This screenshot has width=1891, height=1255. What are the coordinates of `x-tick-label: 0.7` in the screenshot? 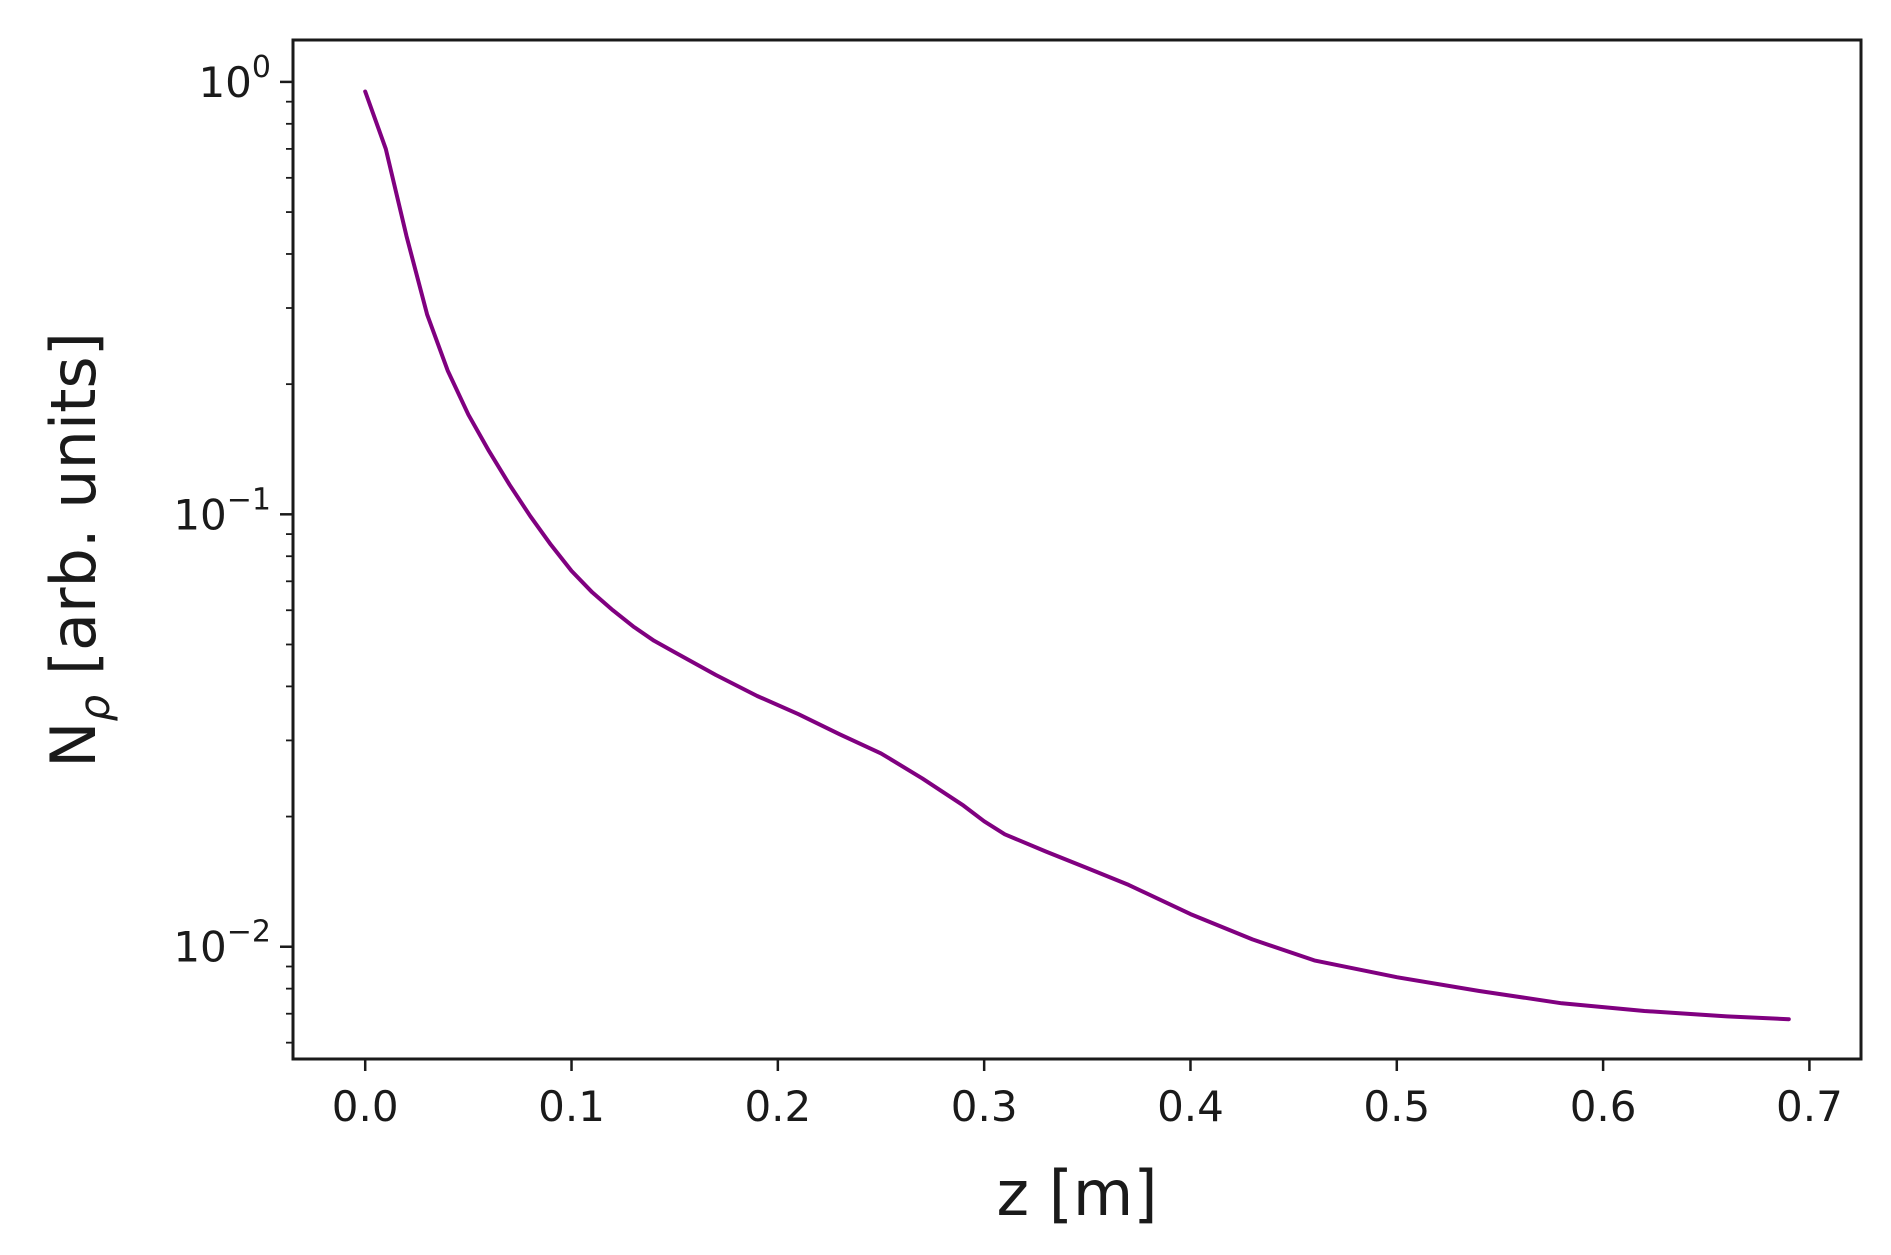 It's located at (1809, 1106).